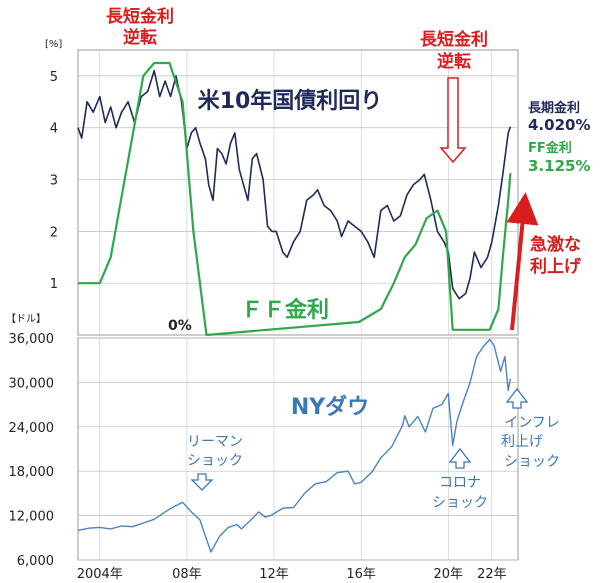 The height and width of the screenshot is (583, 600). Describe the element at coordinates (202, 482) in the screenshot. I see `lehman-arrow-icon` at that location.